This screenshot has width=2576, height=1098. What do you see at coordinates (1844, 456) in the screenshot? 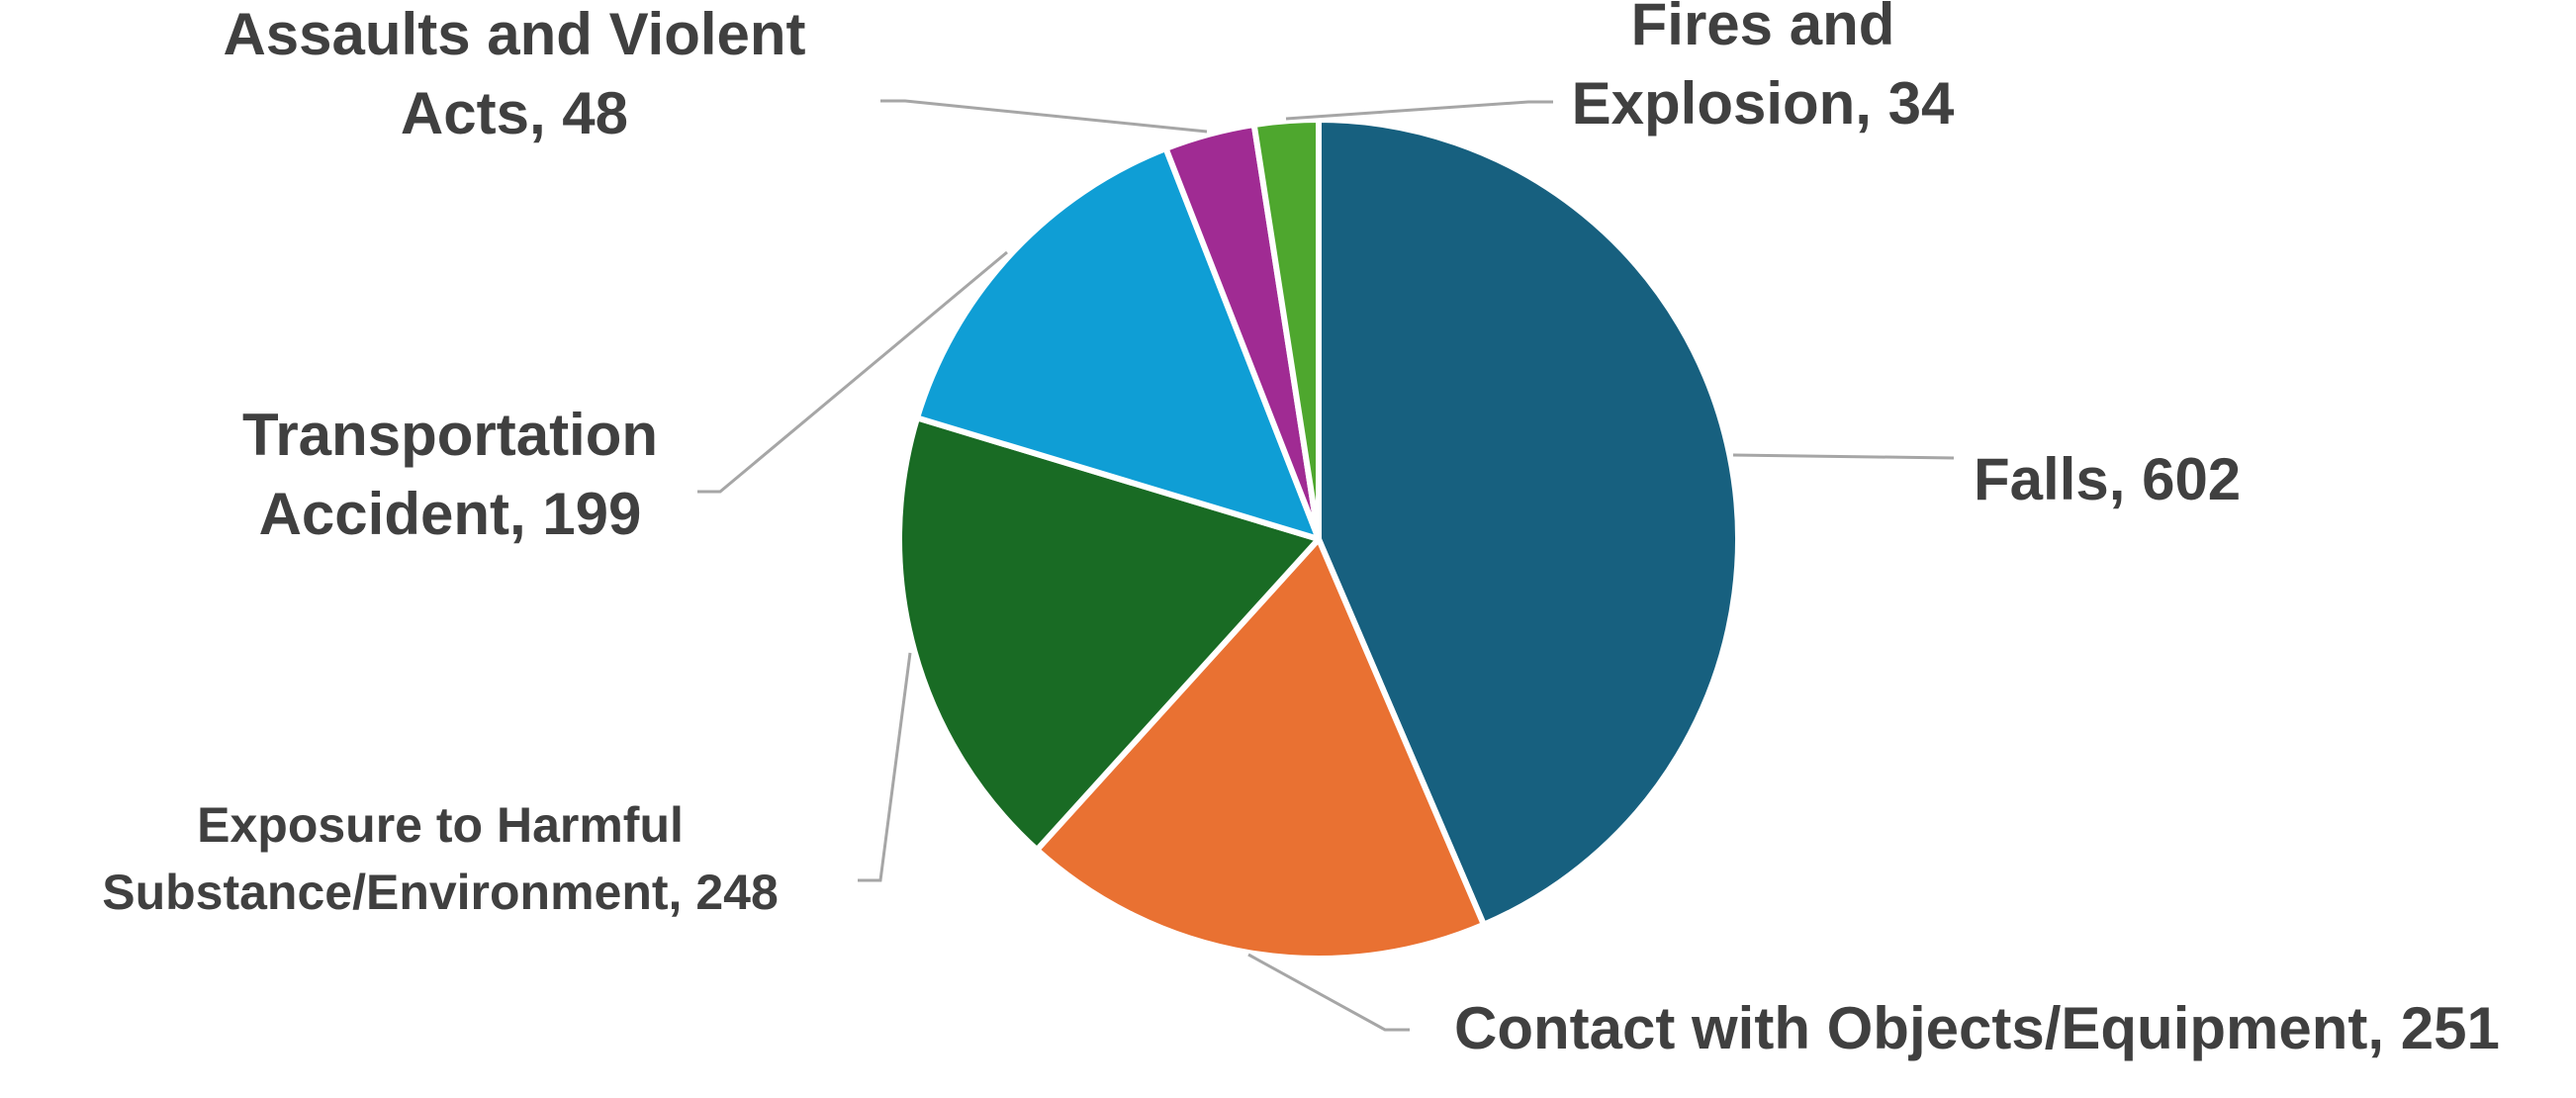
I see `leader-line-falls` at bounding box center [1844, 456].